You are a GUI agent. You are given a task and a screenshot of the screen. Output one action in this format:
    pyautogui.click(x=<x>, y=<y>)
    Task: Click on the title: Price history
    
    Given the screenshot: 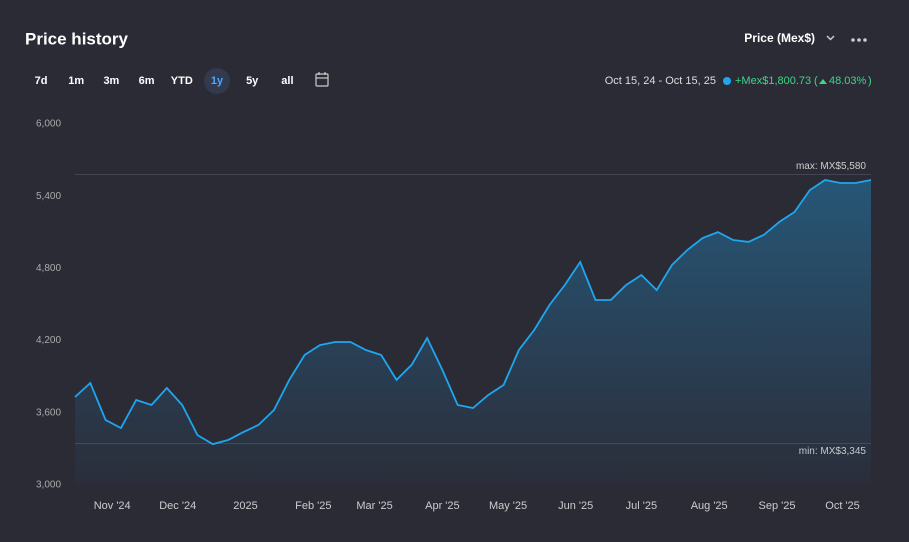 What is the action you would take?
    pyautogui.click(x=77, y=38)
    